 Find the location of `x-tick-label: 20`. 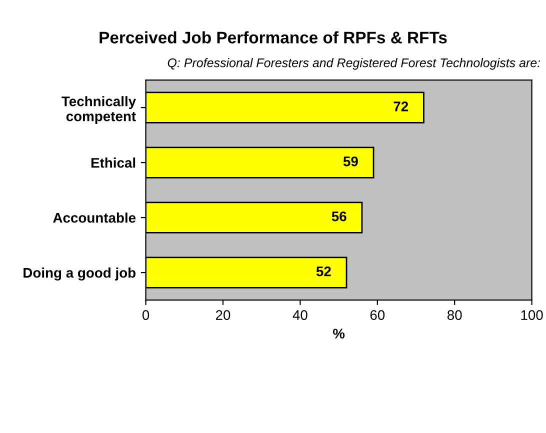

x-tick-label: 20 is located at coordinates (223, 315).